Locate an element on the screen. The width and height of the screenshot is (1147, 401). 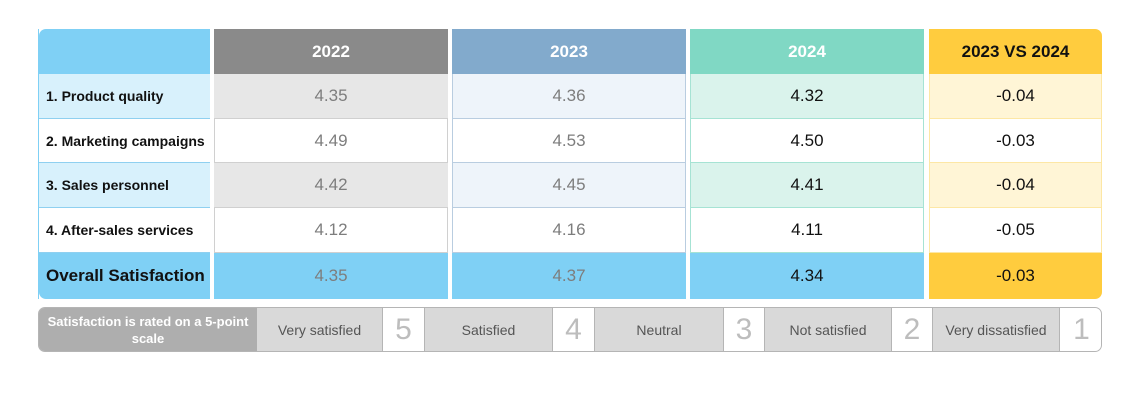
column-2022: 2022 4.35 4.49 4.42 4.12 4.35 is located at coordinates (331, 164).